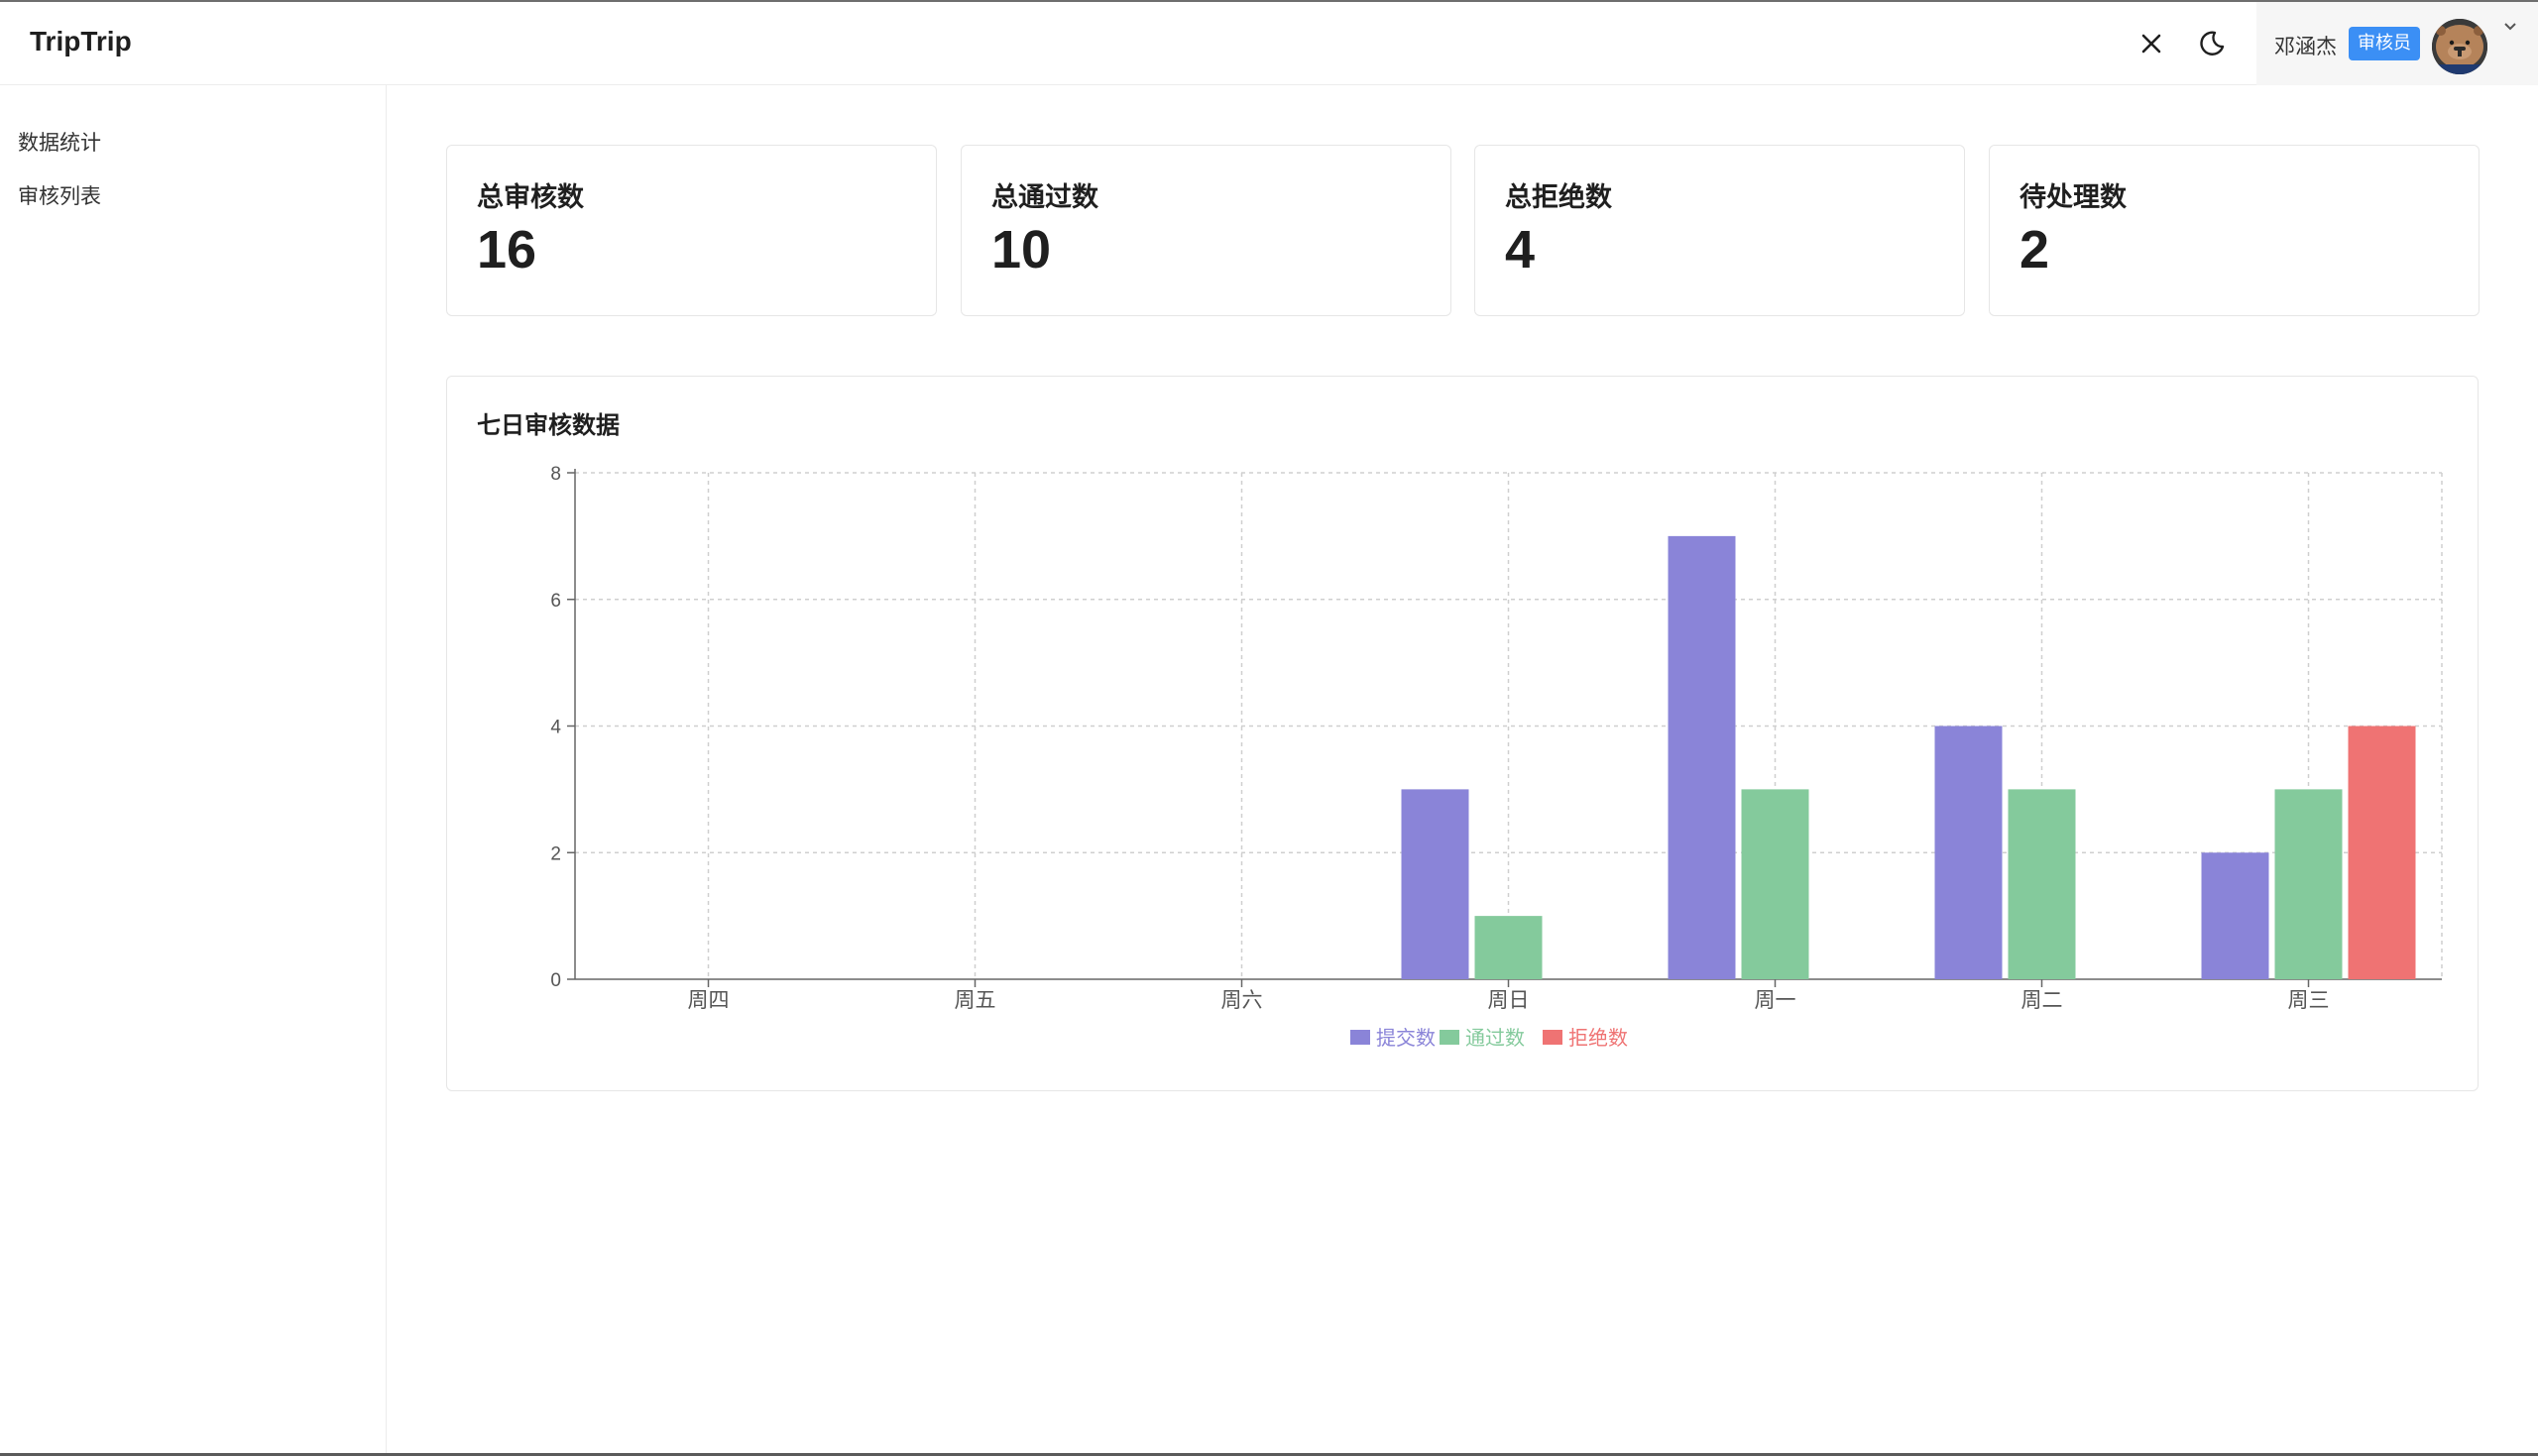  Describe the element at coordinates (555, 474) in the screenshot. I see `y-tick-label: 8` at that location.